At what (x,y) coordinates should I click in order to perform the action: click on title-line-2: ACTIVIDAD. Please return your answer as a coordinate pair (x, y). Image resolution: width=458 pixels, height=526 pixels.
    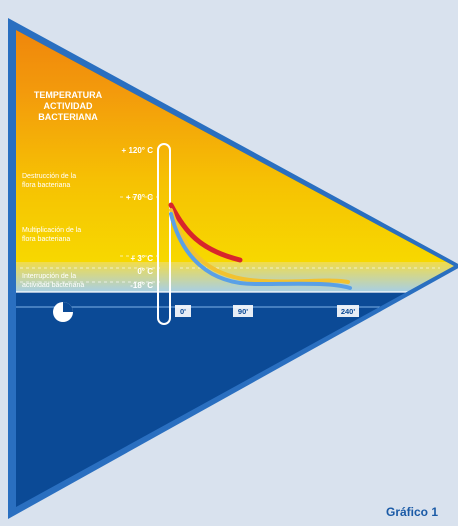
    Looking at the image, I should click on (68, 106).